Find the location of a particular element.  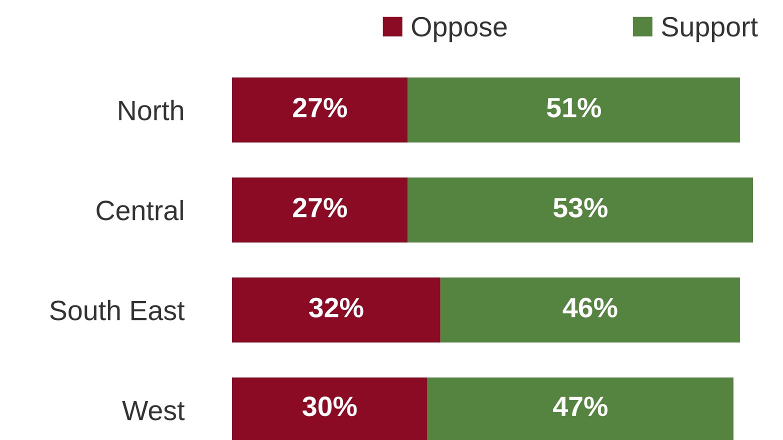

y-tick-label: South East is located at coordinates (117, 310).